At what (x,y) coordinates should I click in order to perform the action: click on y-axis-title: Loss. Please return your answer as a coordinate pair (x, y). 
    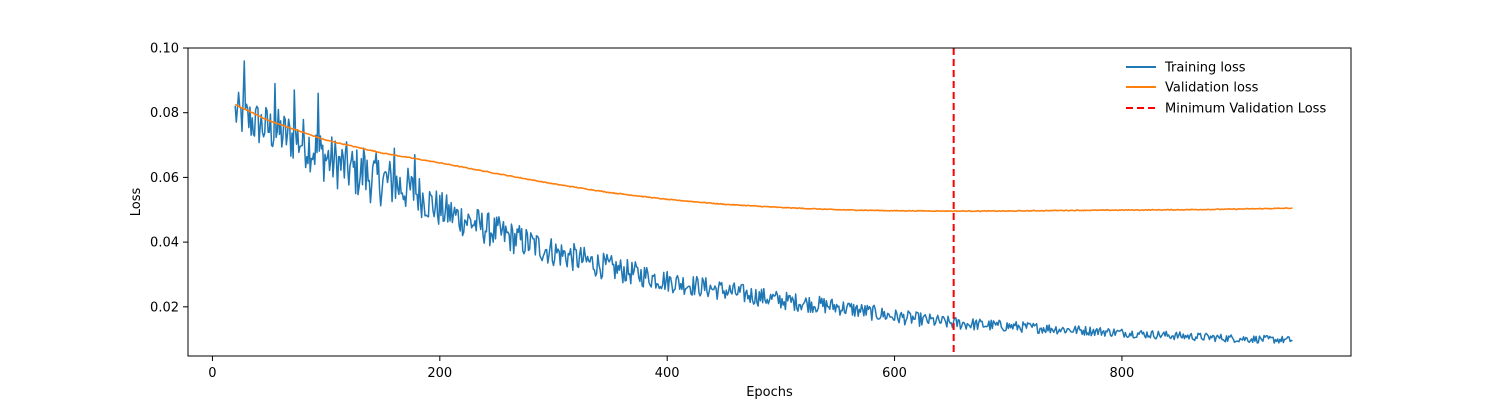
    Looking at the image, I should click on (136, 202).